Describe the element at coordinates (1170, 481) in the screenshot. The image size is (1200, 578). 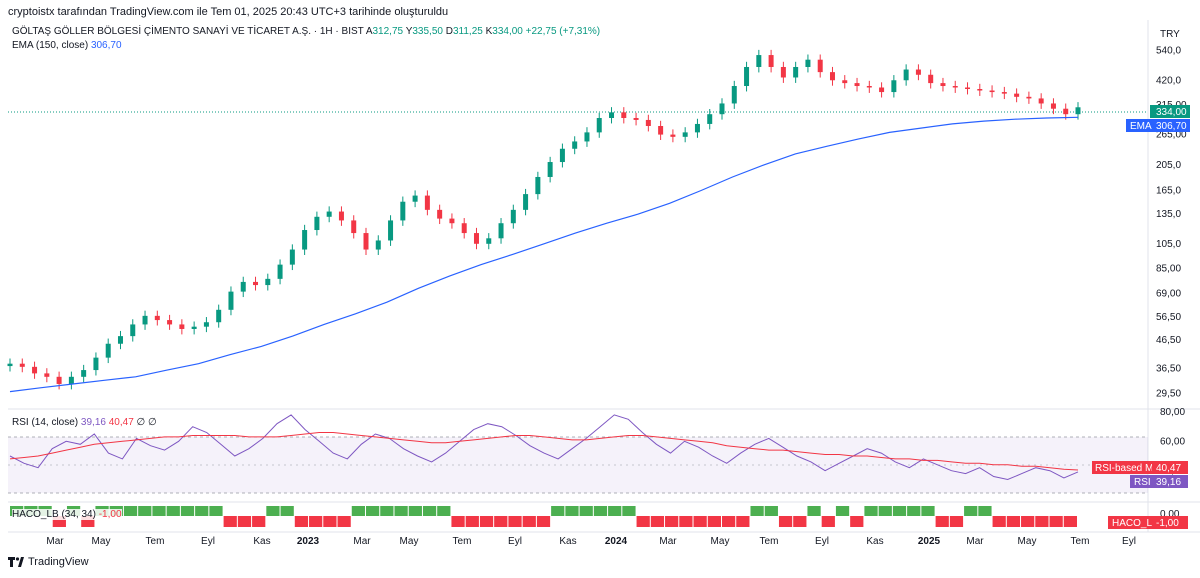
I see `rsi-value-badge` at that location.